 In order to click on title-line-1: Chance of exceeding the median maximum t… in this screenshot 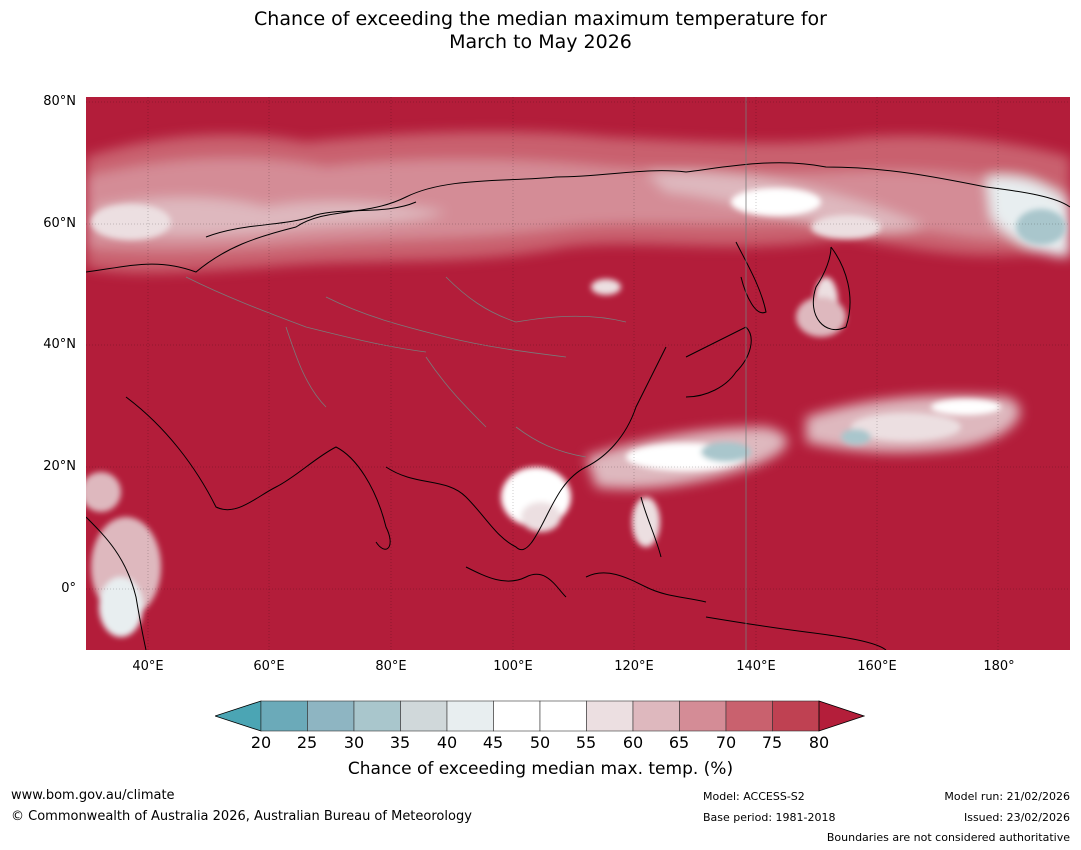, I will do `click(540, 19)`.